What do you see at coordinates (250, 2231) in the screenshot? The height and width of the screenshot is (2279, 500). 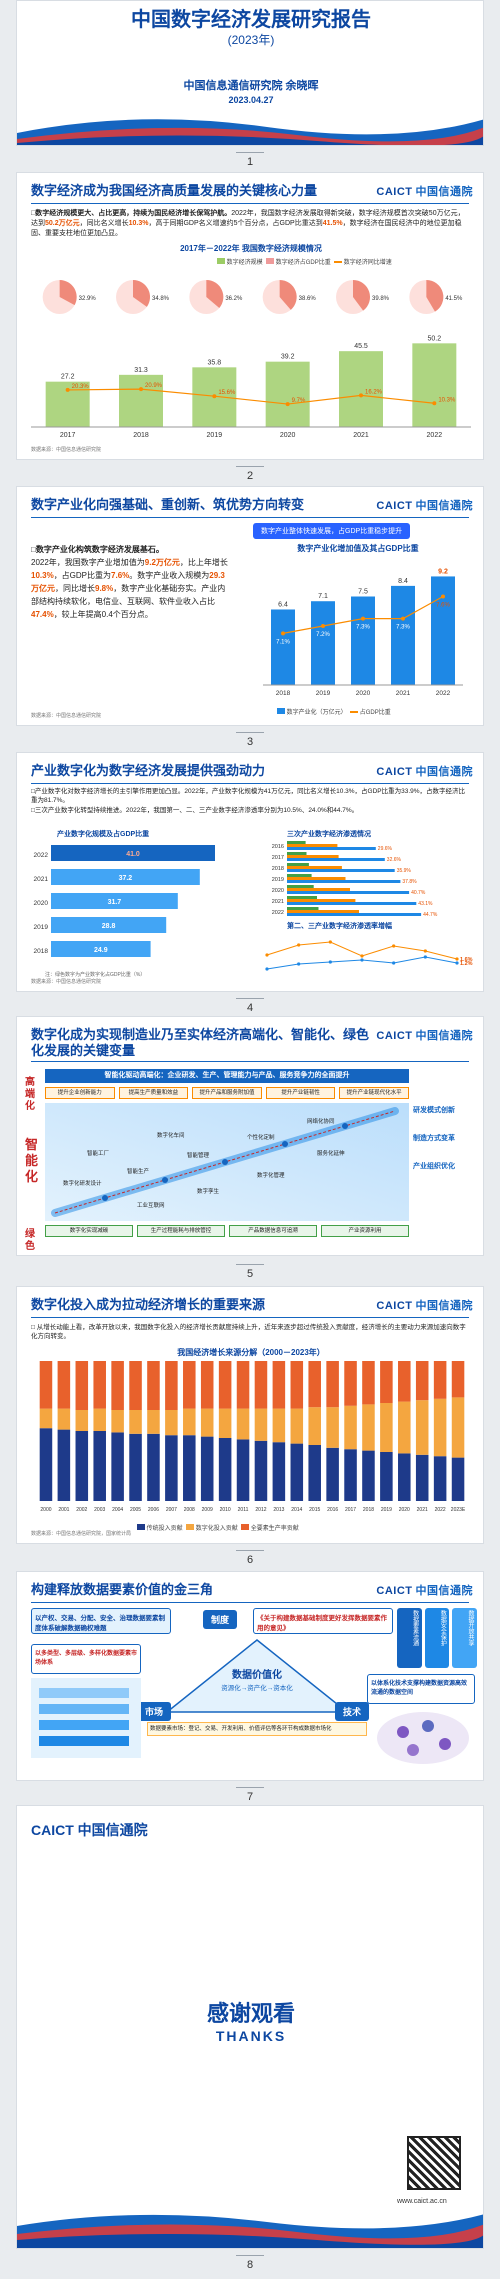 I see `footer-wave-decoration` at bounding box center [250, 2231].